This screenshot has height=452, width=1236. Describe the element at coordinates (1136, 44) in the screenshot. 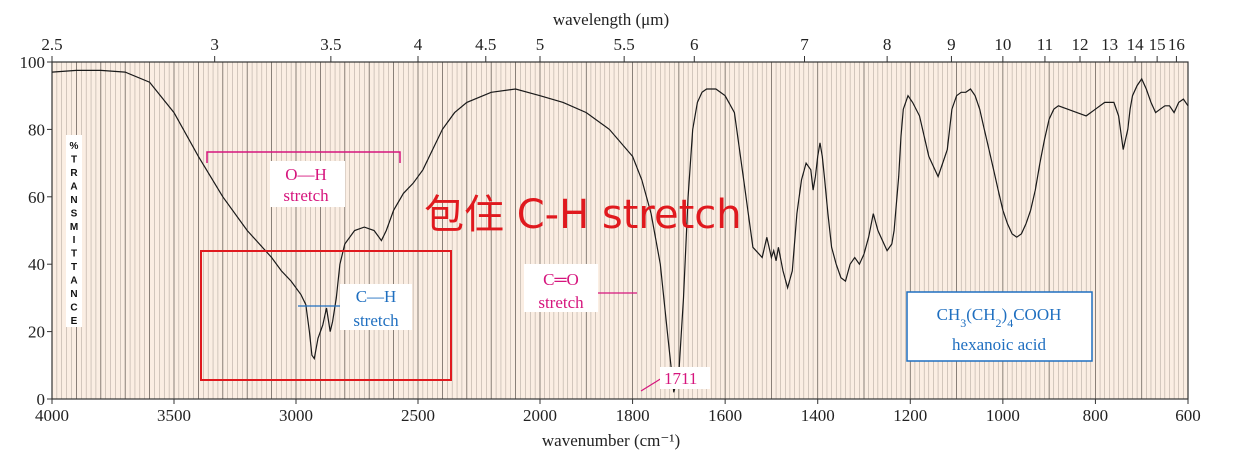

I see `top-tick-label: 14` at that location.